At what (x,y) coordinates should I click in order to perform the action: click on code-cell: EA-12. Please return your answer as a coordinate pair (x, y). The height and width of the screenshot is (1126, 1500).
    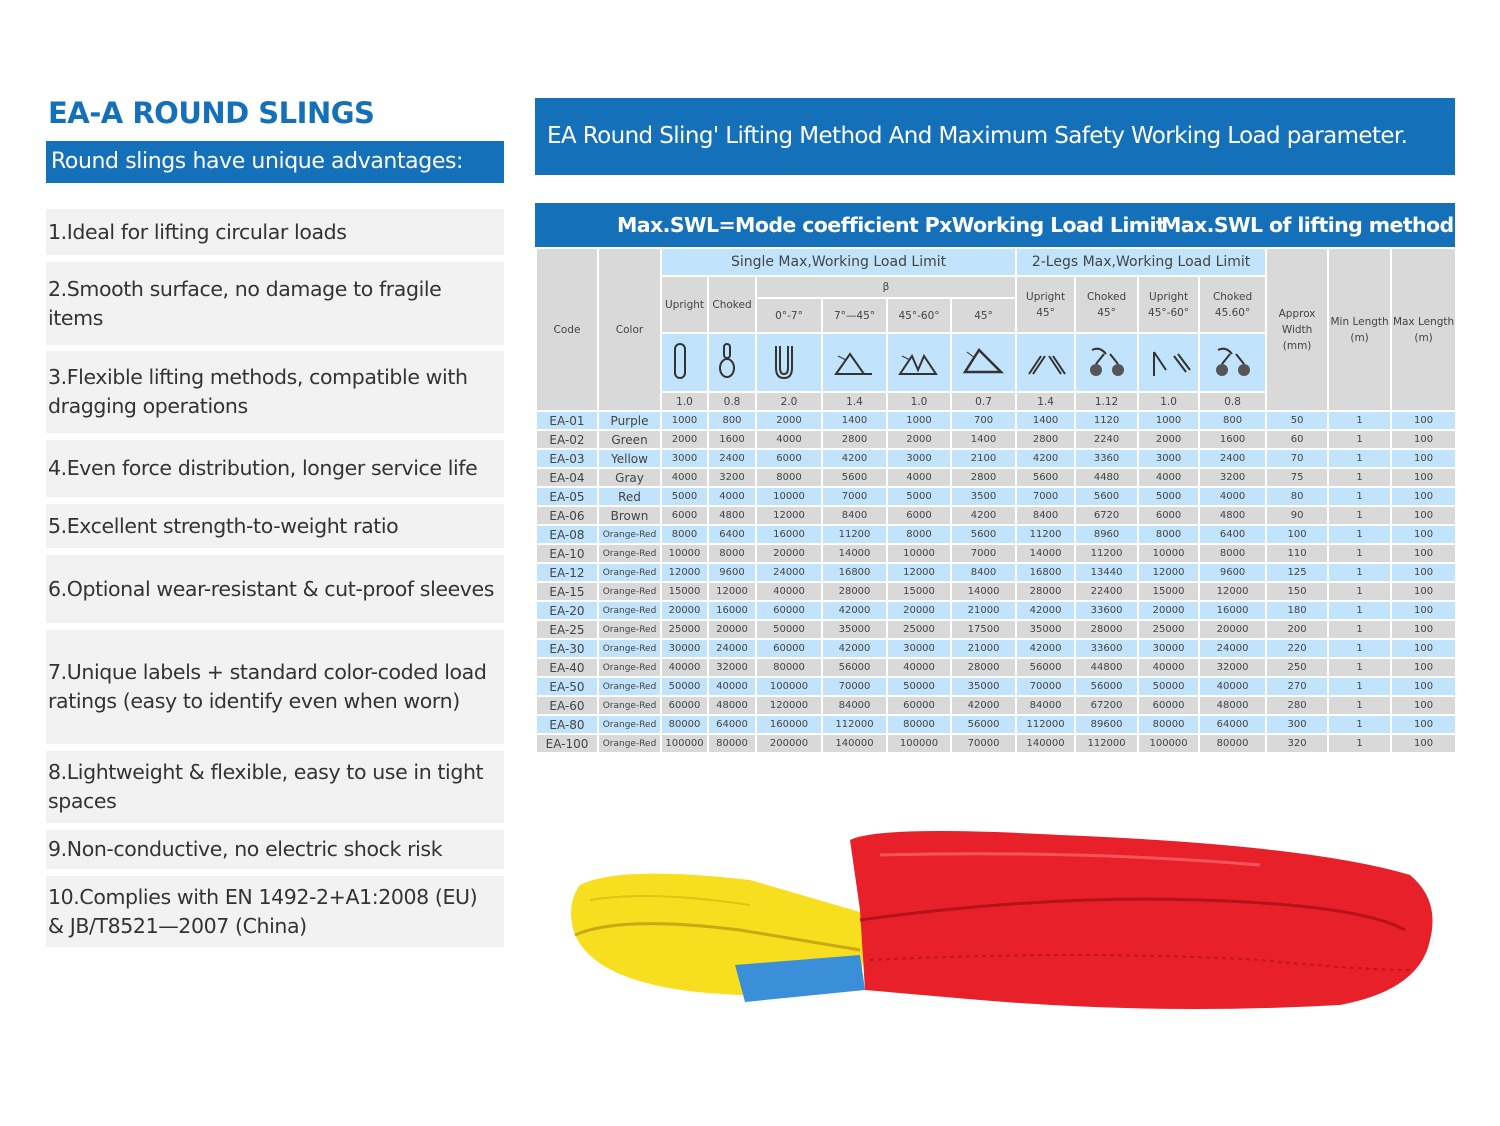
    Looking at the image, I should click on (567, 572).